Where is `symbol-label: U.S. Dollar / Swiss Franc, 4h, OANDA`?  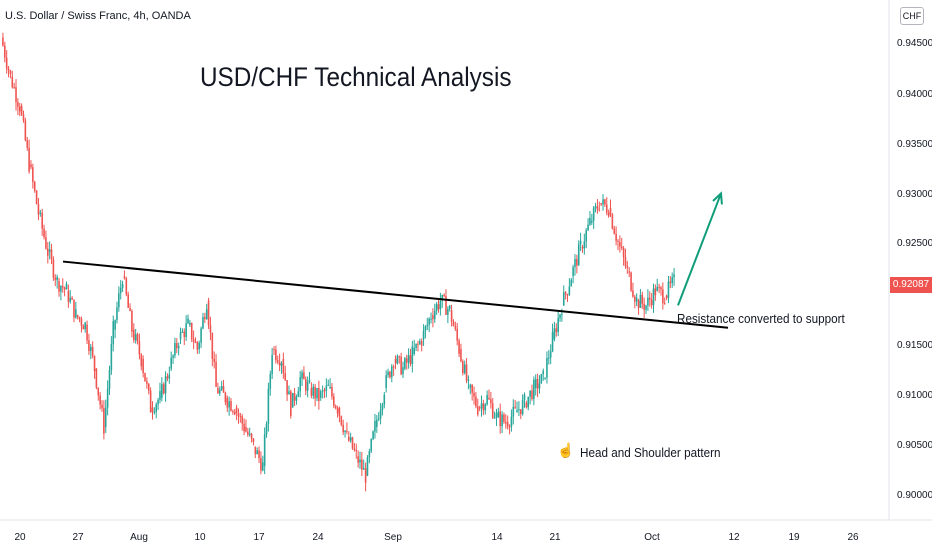 symbol-label: U.S. Dollar / Swiss Franc, 4h, OANDA is located at coordinates (98, 16).